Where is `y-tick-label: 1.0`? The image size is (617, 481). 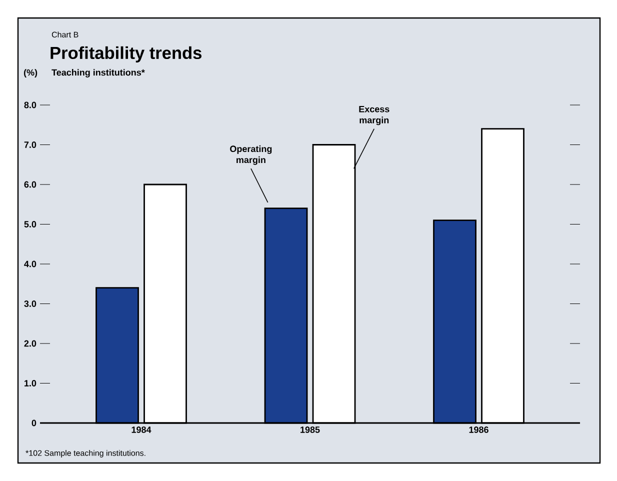 y-tick-label: 1.0 is located at coordinates (30, 383).